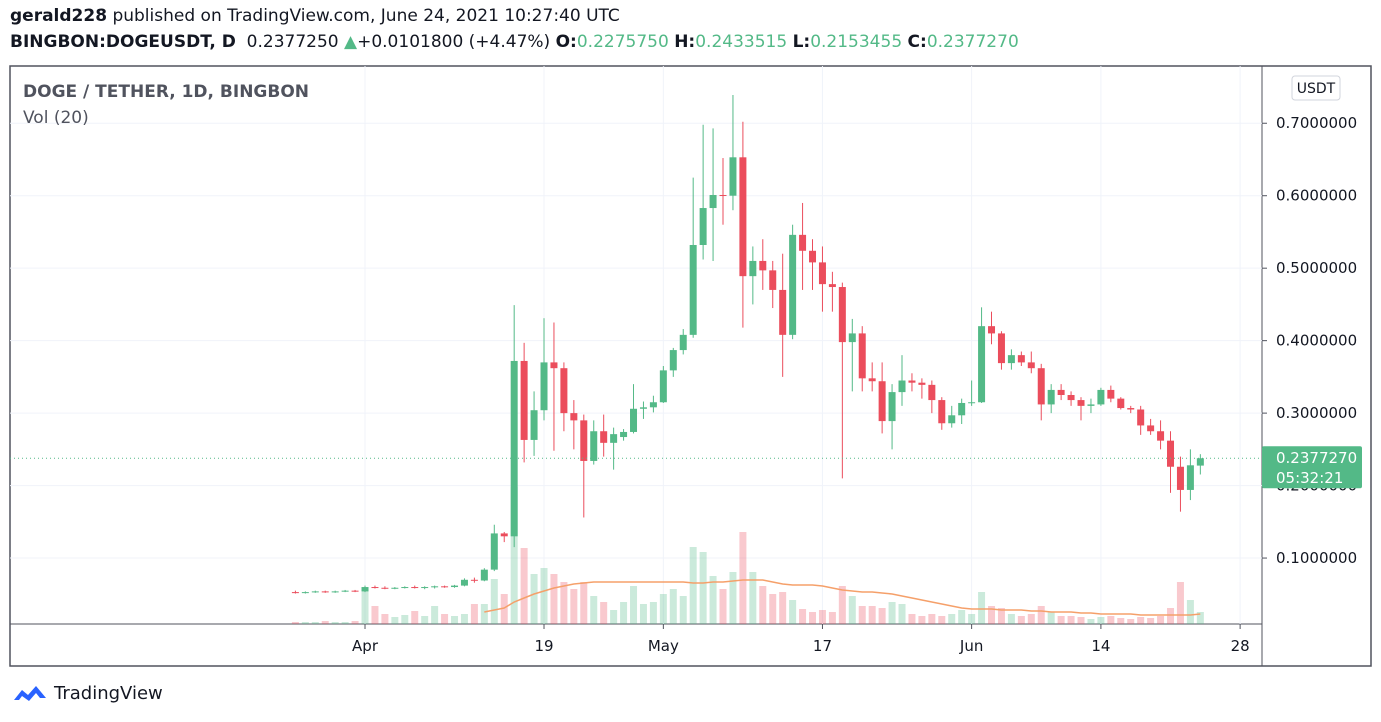 The image size is (1381, 722). Describe the element at coordinates (663, 646) in the screenshot. I see `x-tick-label: May` at that location.